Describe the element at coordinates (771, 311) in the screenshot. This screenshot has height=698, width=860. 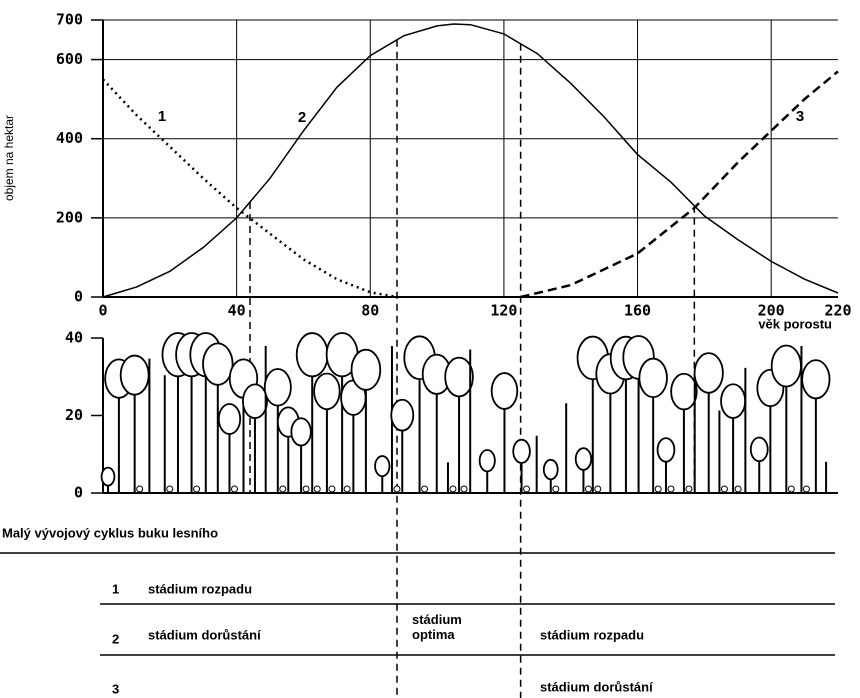
I see `x-tick-label: 200` at that location.